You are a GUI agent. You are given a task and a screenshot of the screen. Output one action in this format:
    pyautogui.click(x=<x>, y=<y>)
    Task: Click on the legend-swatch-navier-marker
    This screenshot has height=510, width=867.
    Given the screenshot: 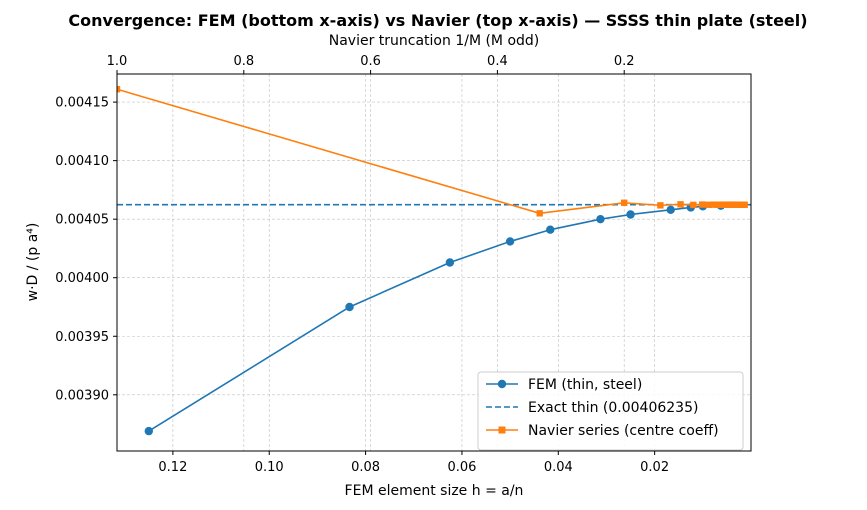 What is the action you would take?
    pyautogui.click(x=502, y=430)
    